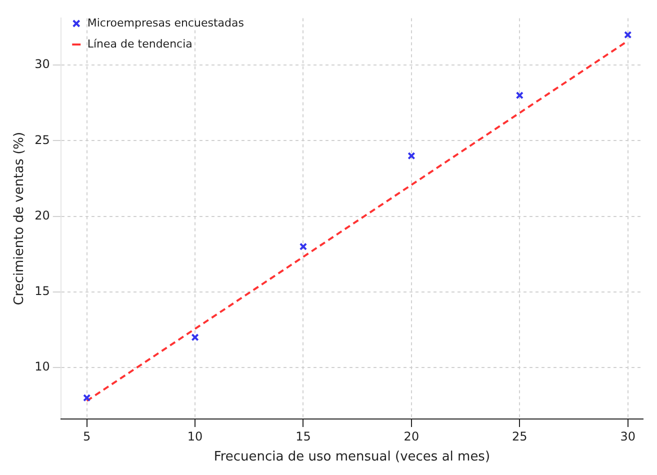 The width and height of the screenshot is (657, 475). I want to click on y-axis-title: Crecimiento de ventas (%), so click(20, 219).